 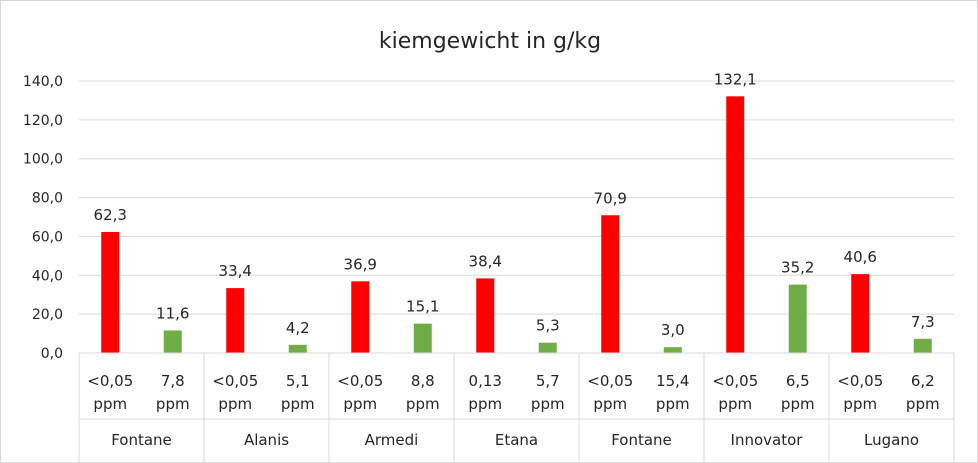 What do you see at coordinates (47, 315) in the screenshot?
I see `y-tick-label: 20,0` at bounding box center [47, 315].